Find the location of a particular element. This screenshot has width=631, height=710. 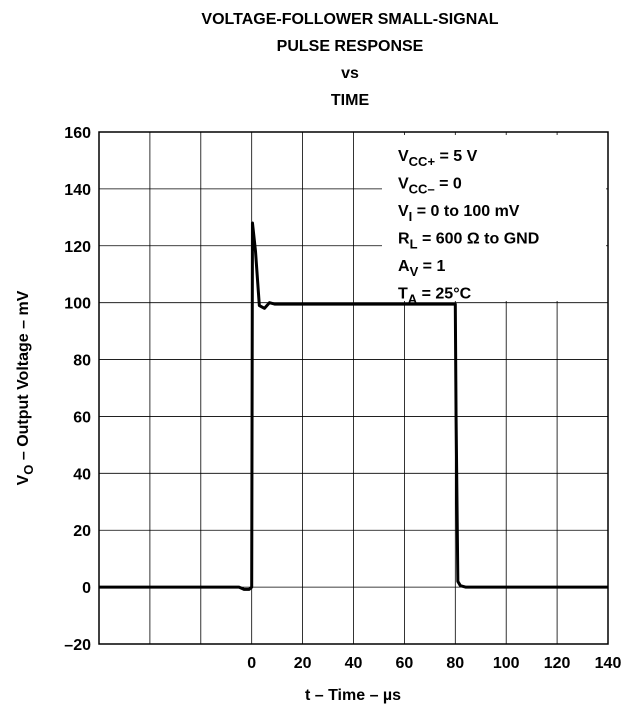

annotation-rest: = 600 Ω to GND is located at coordinates (479, 239).